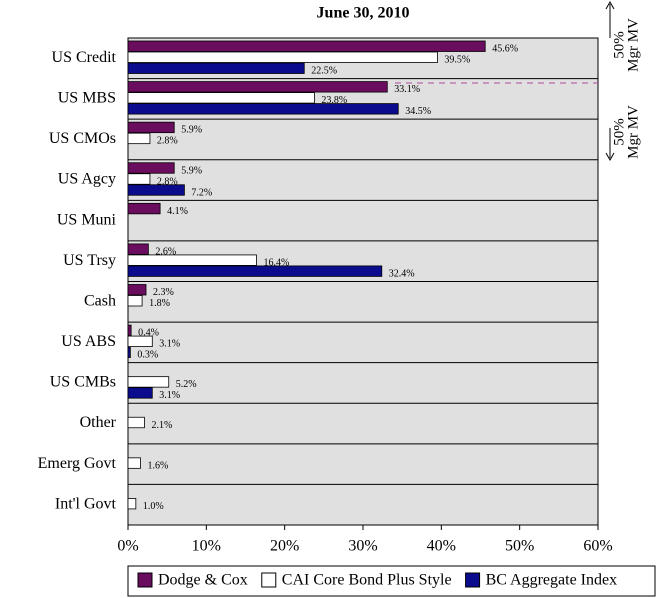  Describe the element at coordinates (206, 546) in the screenshot. I see `x-tick-label: 10%` at that location.